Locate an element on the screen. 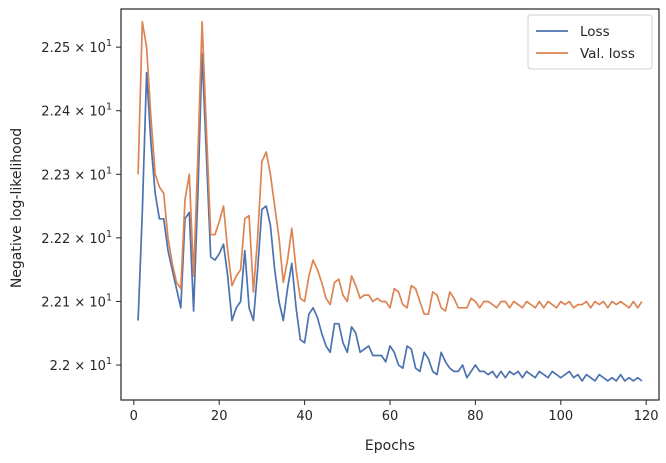  y-tick-label: 2.23 × 10¹ is located at coordinates (76, 174).